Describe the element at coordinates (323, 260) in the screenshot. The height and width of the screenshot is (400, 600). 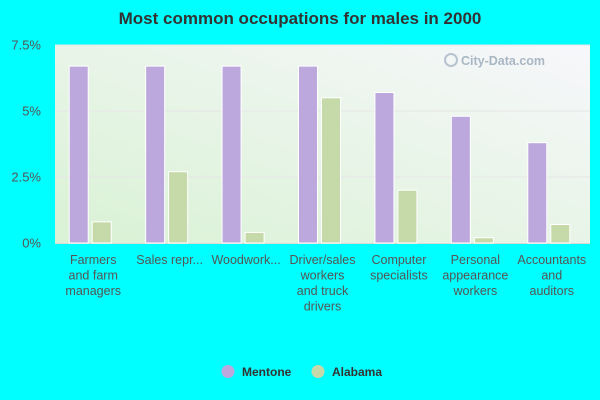
I see `x-tick-label-line: Driver/sales` at that location.